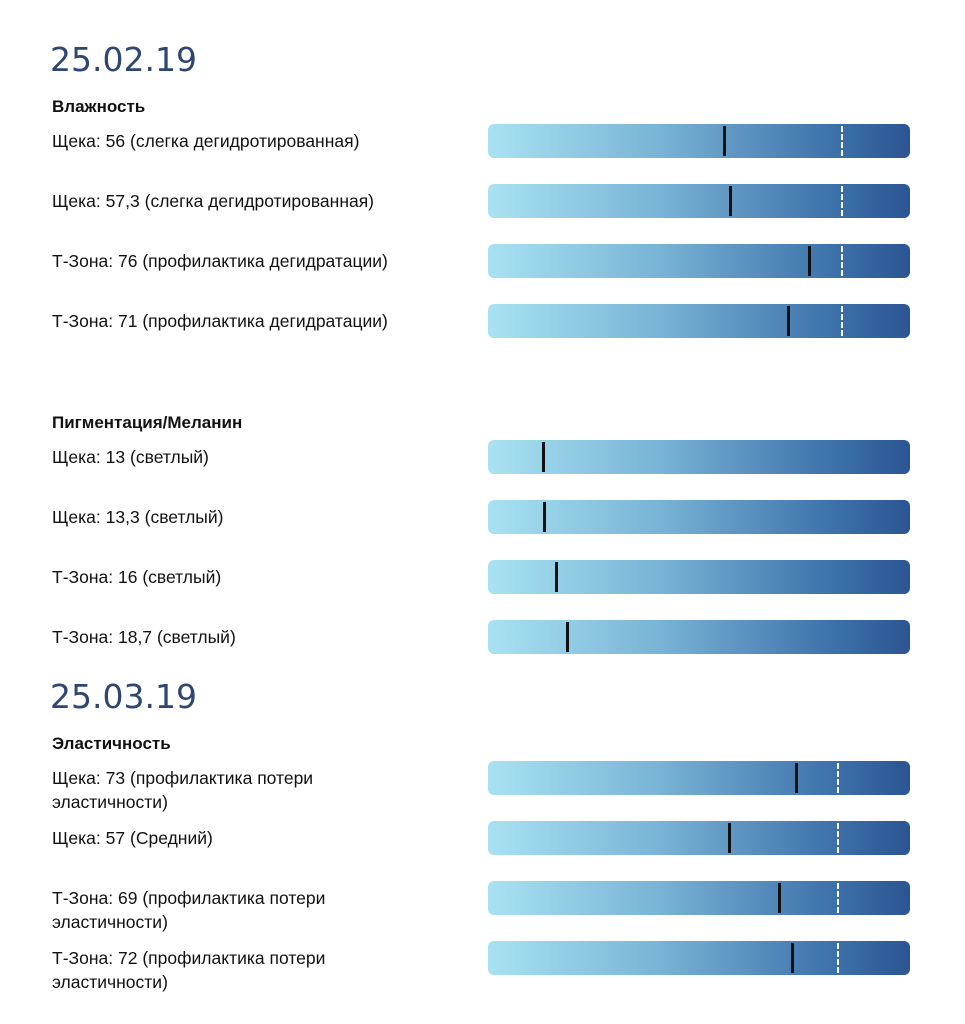  Describe the element at coordinates (123, 696) in the screenshot. I see `date-heading: 25.03.19` at that location.